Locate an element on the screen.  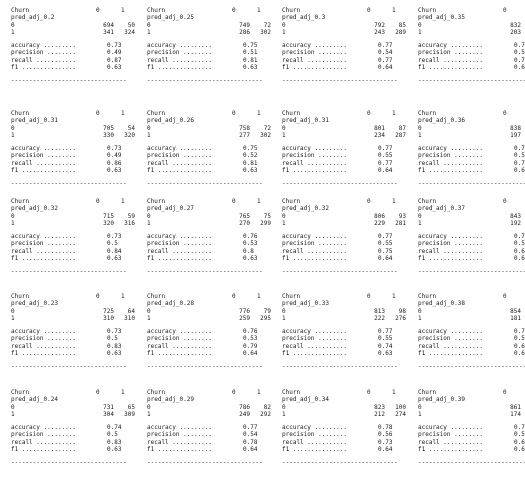
metric-value: 0.8 is located at coordinates (248, 251).